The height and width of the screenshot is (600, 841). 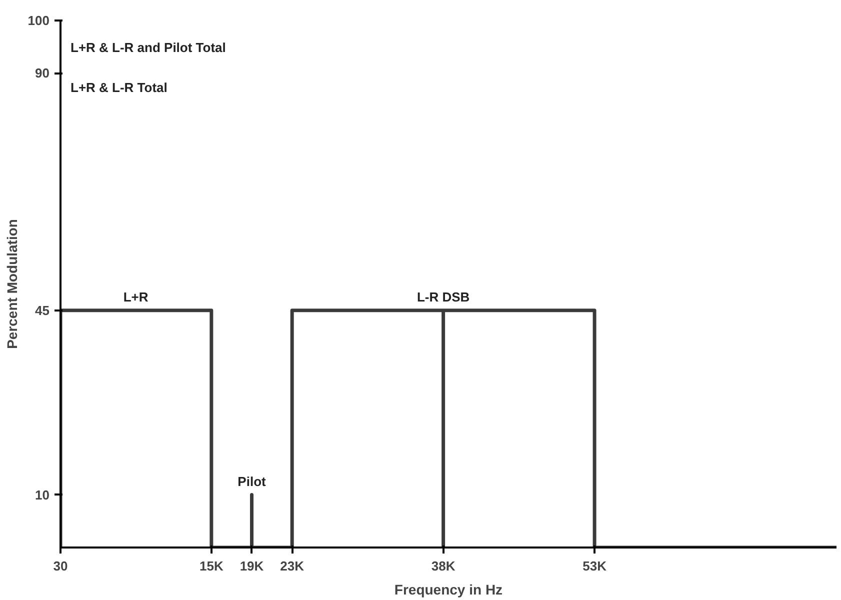 What do you see at coordinates (292, 566) in the screenshot?
I see `x-tick-label: 23K` at bounding box center [292, 566].